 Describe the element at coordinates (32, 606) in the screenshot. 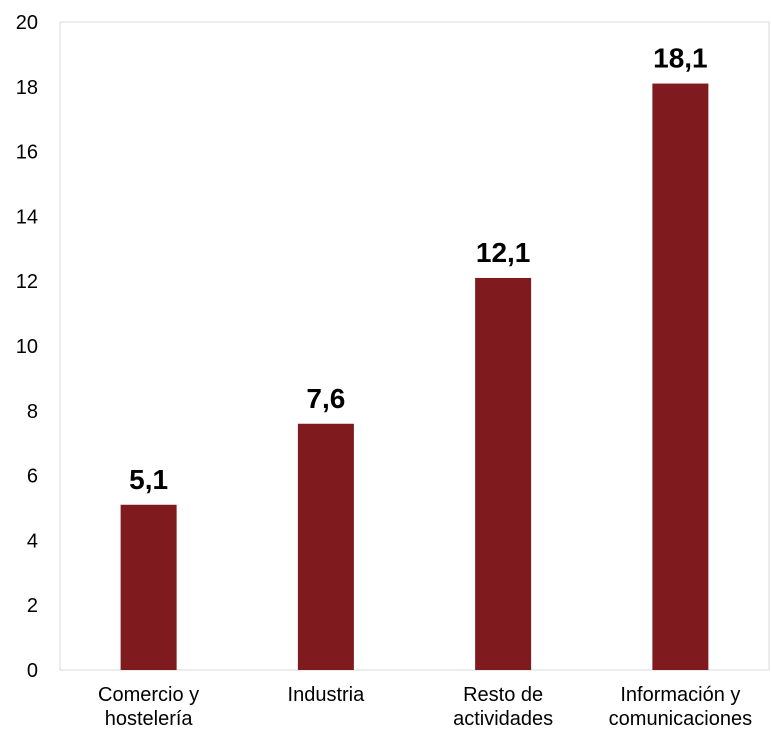

I see `y-tick-label: 2` at that location.